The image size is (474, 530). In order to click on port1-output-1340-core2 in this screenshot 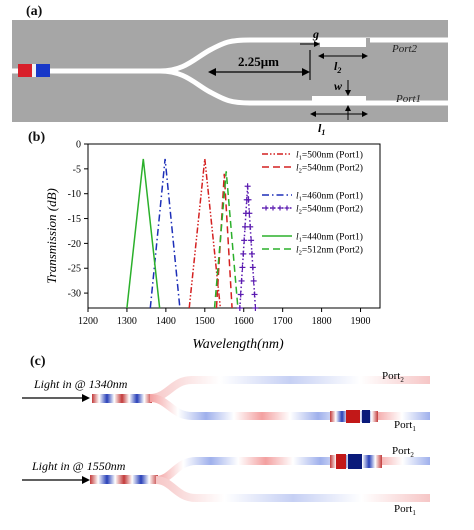, I will do `click(366, 416)`.